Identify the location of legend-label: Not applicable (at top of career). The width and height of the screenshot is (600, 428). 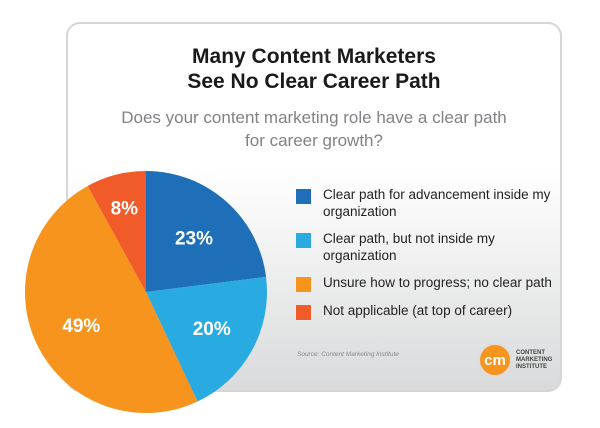
(418, 310).